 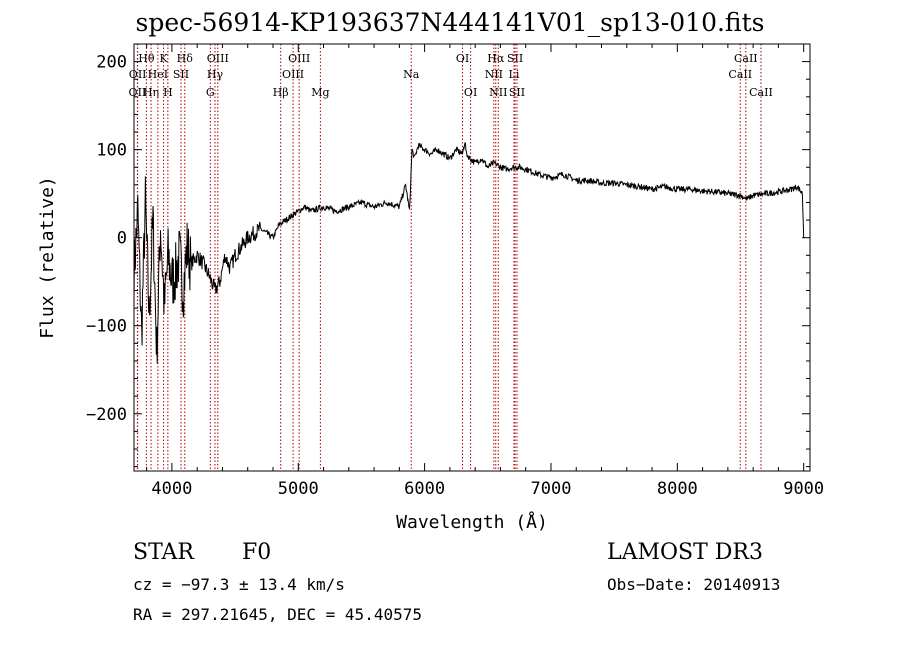 I want to click on line-label-0: OII, so click(x=138, y=92).